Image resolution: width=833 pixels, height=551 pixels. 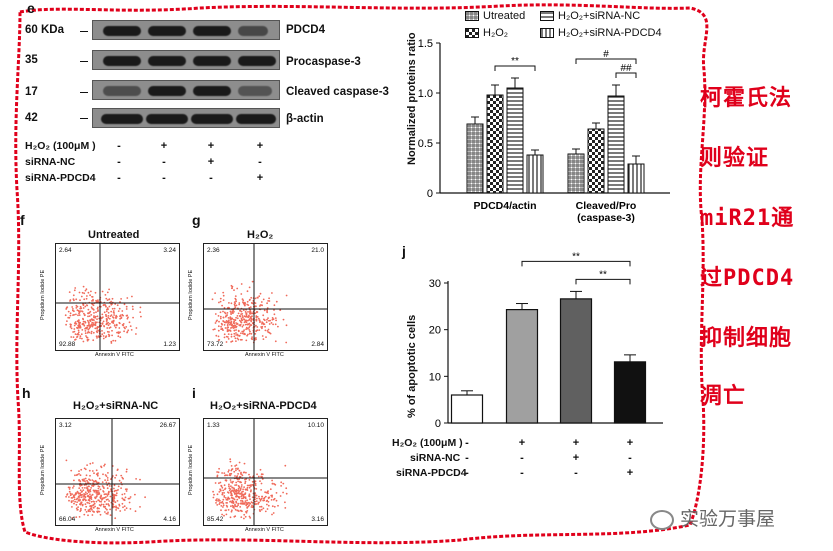 What do you see at coordinates (626, 68) in the screenshot?
I see `chart-e-sig-bracket-label: ##` at bounding box center [626, 68].